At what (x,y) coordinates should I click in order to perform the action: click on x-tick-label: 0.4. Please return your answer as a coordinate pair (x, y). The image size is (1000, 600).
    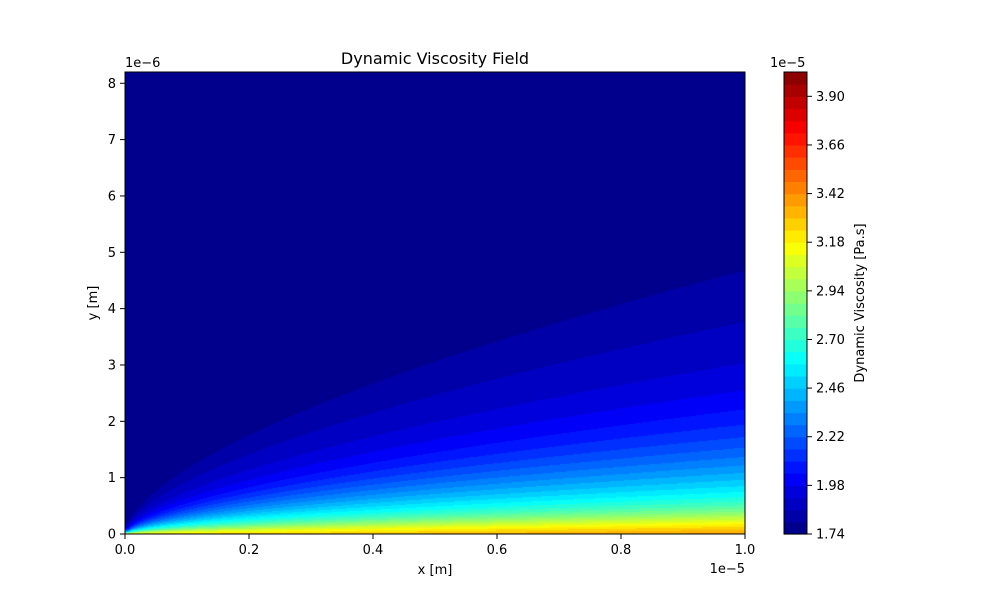
    Looking at the image, I should click on (373, 550).